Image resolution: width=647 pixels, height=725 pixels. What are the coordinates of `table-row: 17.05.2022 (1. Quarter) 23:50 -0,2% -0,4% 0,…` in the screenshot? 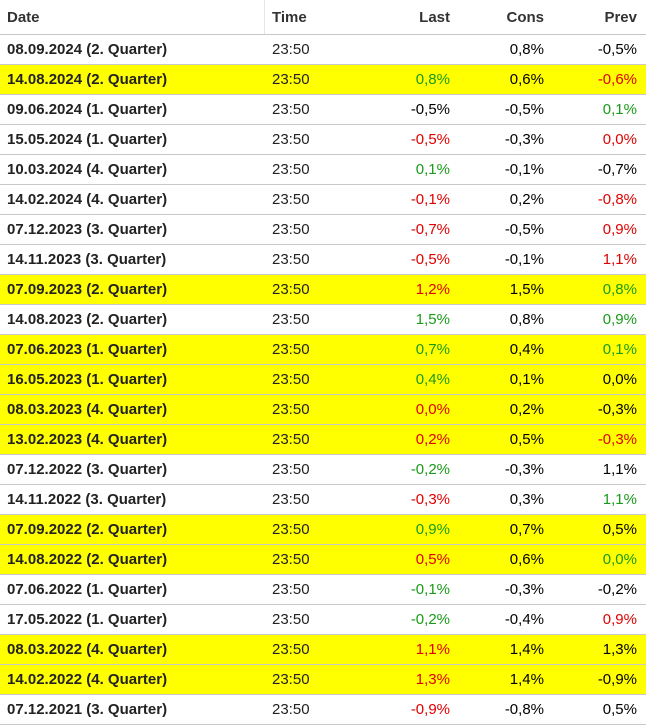 It's located at (323, 619).